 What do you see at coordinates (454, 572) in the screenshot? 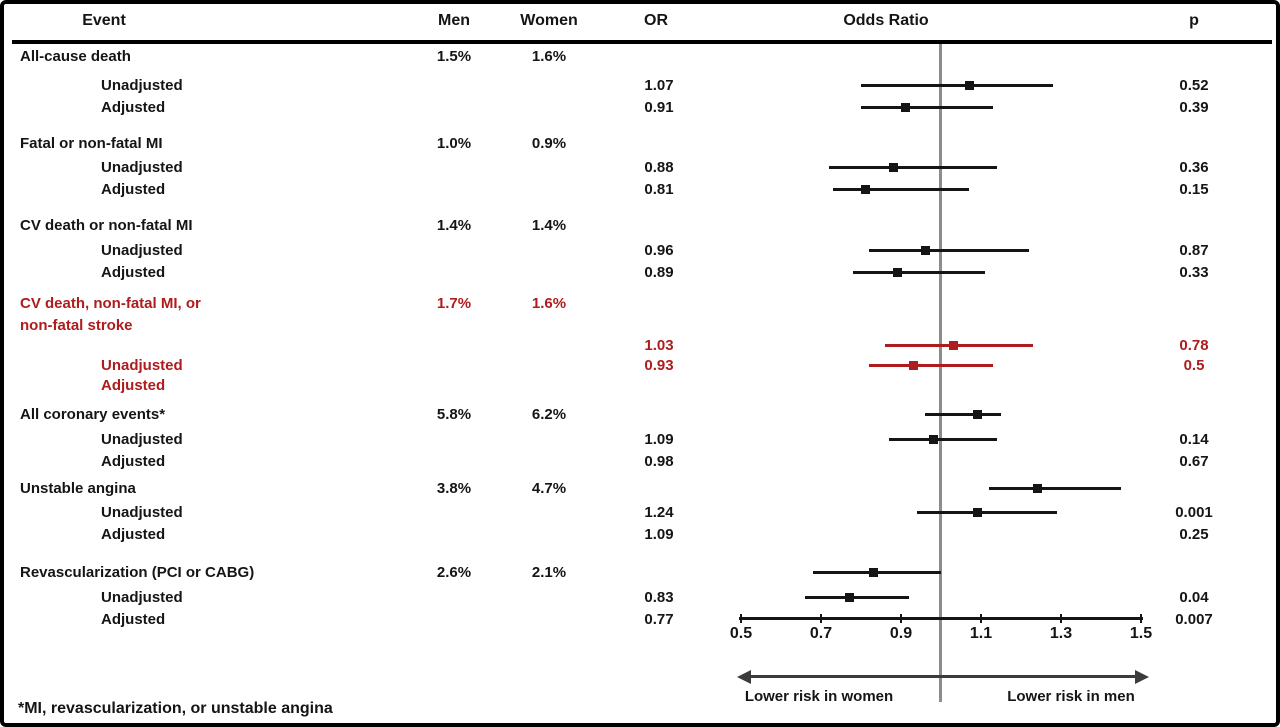
I see `men-value: 2.6%` at bounding box center [454, 572].